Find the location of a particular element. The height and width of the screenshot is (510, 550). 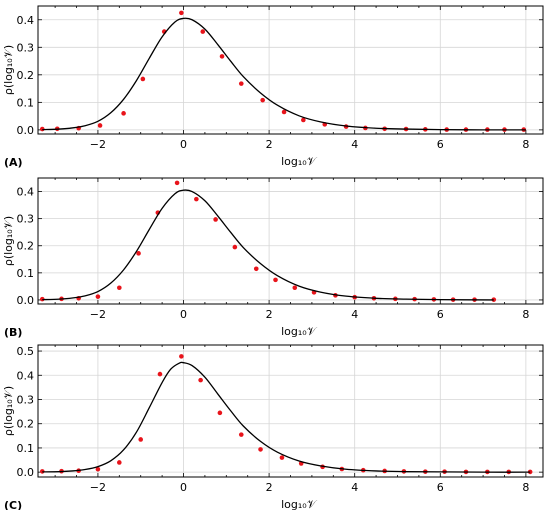

panel-label: (A) is located at coordinates (13, 162).